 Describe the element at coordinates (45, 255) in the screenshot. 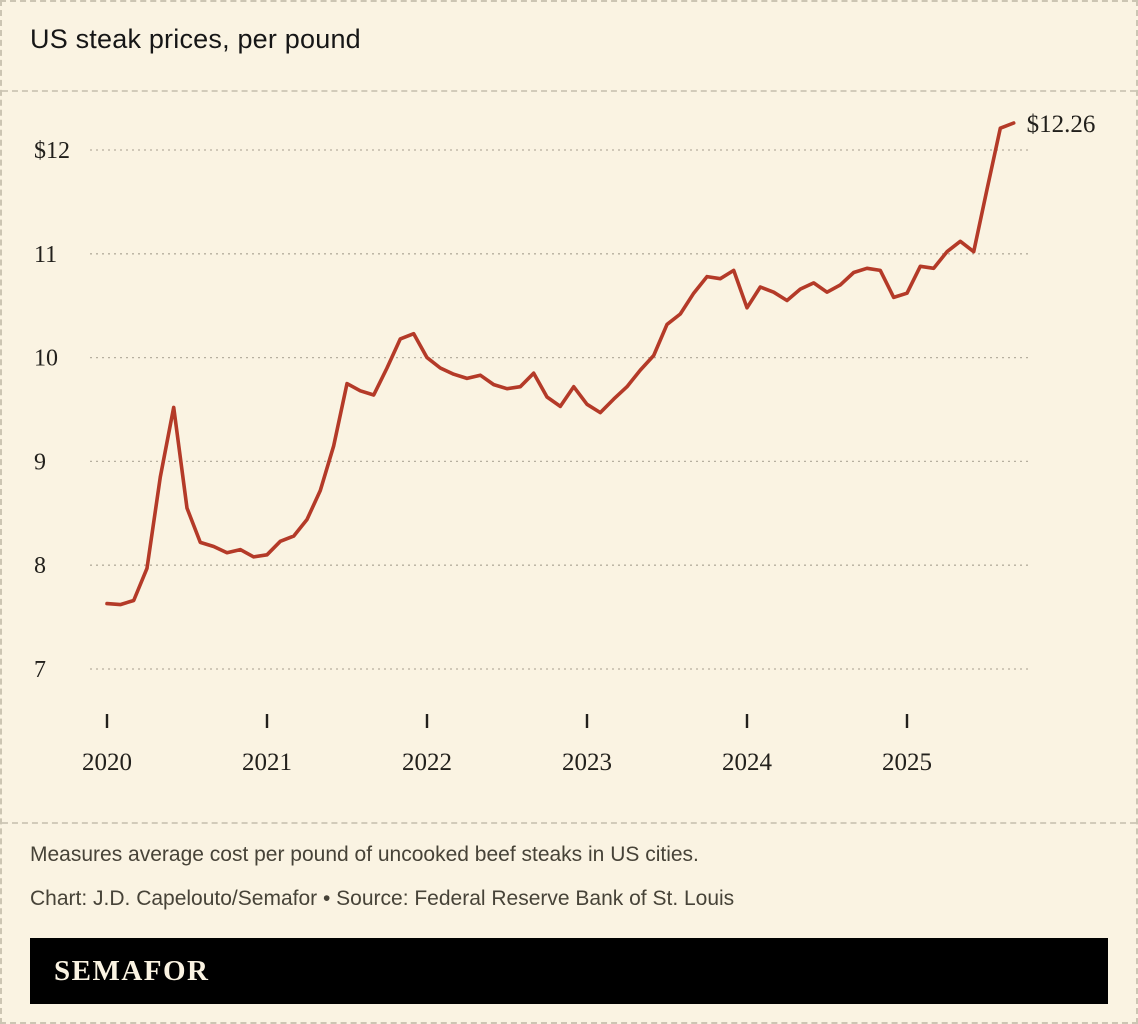

I see `y-axis-label: 11` at that location.